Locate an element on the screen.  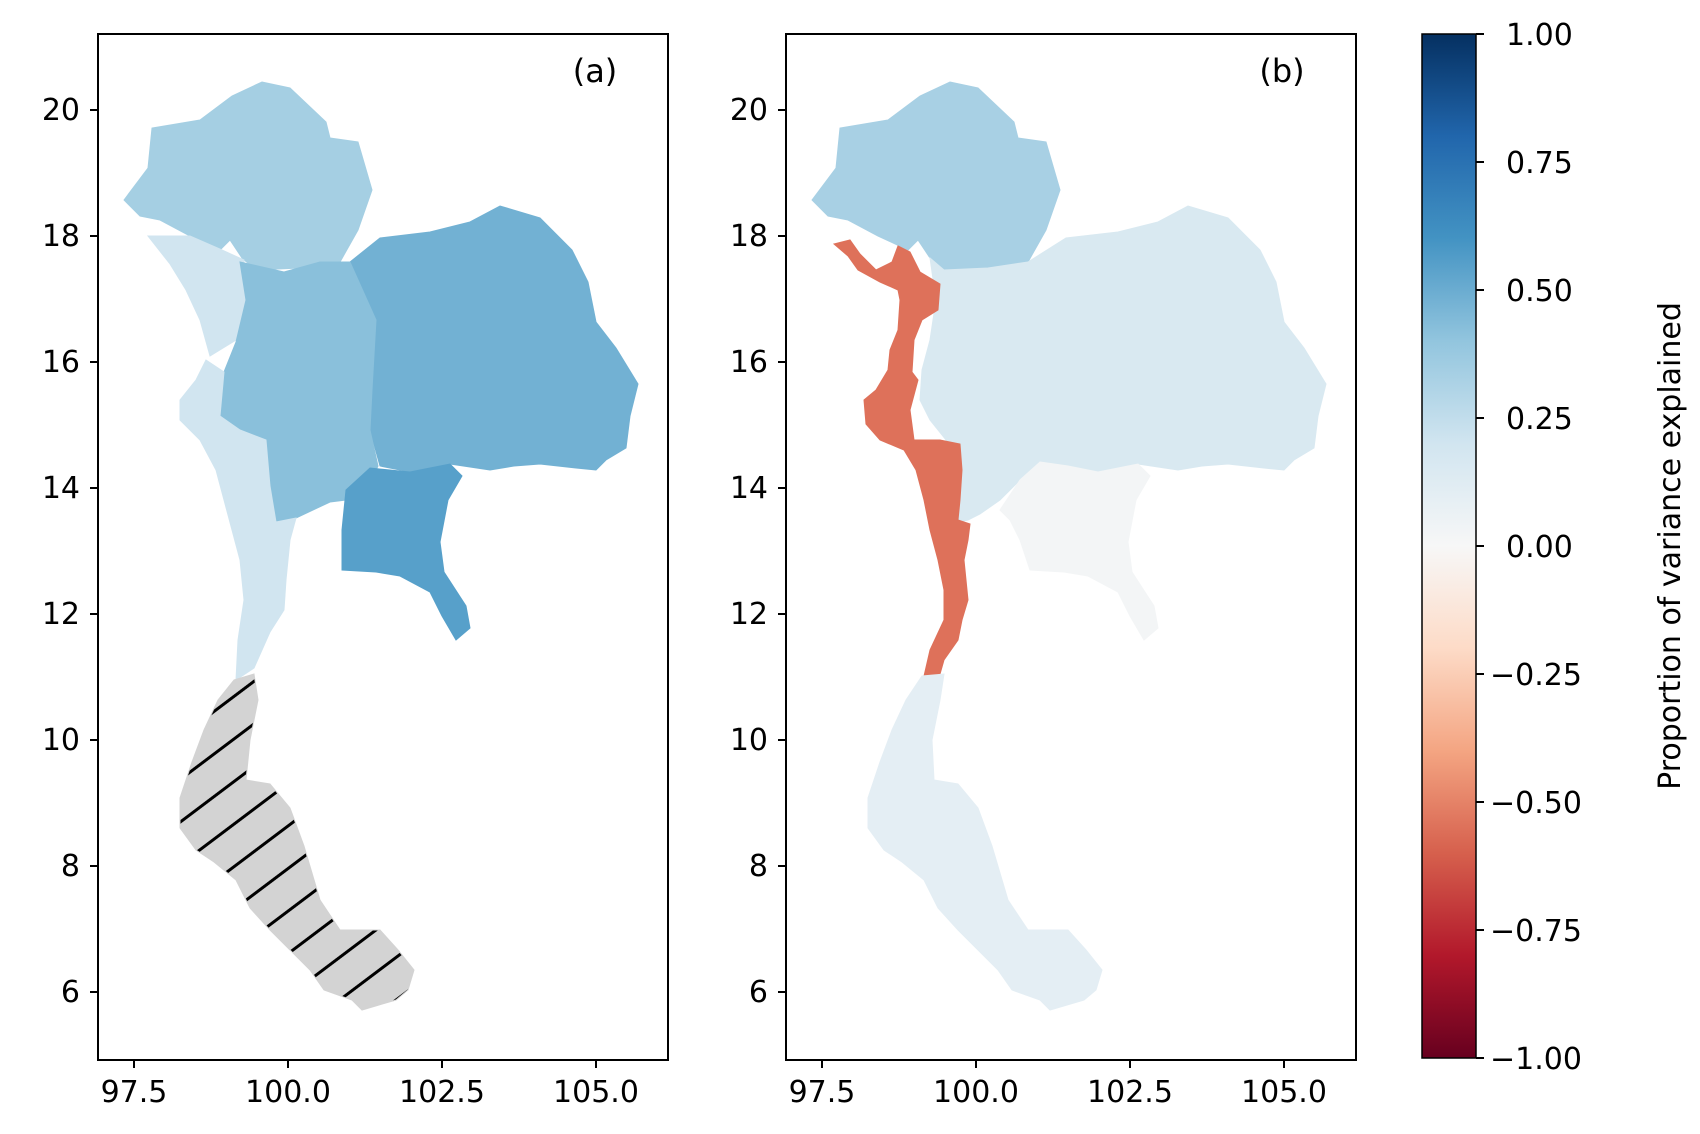
colorbar-tick-label: 1.00 is located at coordinates (1539, 35).